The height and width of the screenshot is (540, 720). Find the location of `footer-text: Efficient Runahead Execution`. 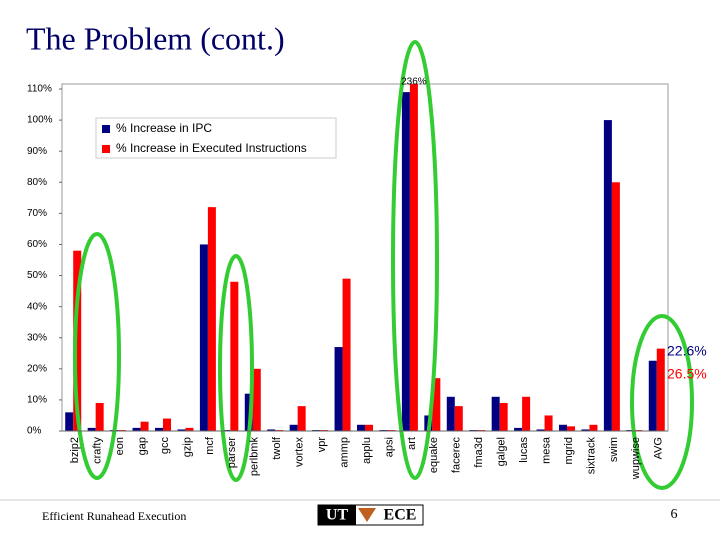

footer-text: Efficient Runahead Execution is located at coordinates (114, 516).